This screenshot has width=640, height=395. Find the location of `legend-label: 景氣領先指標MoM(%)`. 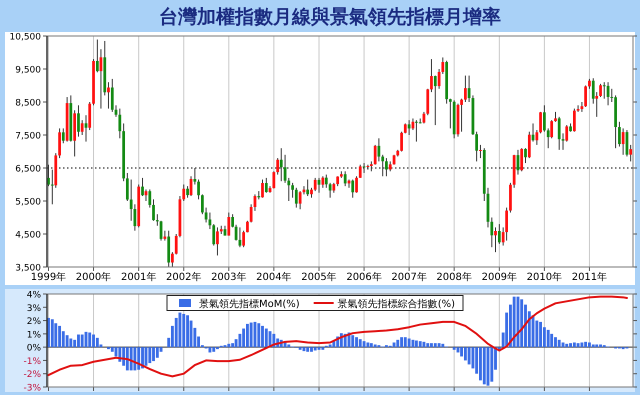

legend-label: 景氣領先指標MoM(%) is located at coordinates (249, 304).